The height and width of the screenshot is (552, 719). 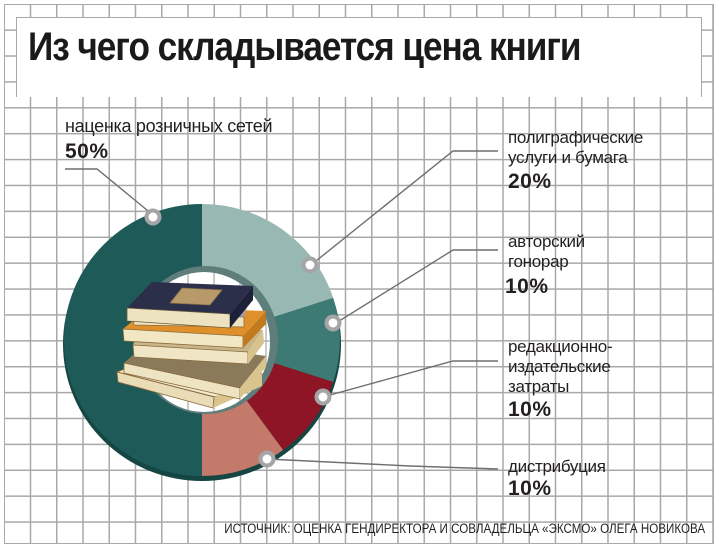 I want to click on label-printing-line-1: полиграфические, so click(x=575, y=137).